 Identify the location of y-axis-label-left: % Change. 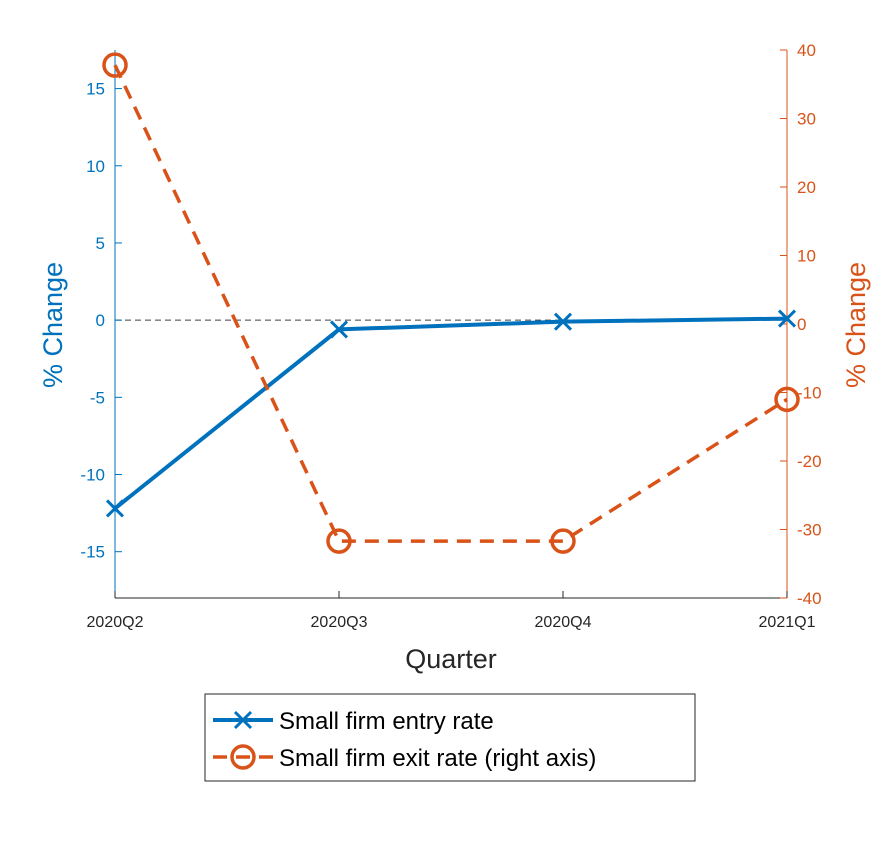
(53, 325).